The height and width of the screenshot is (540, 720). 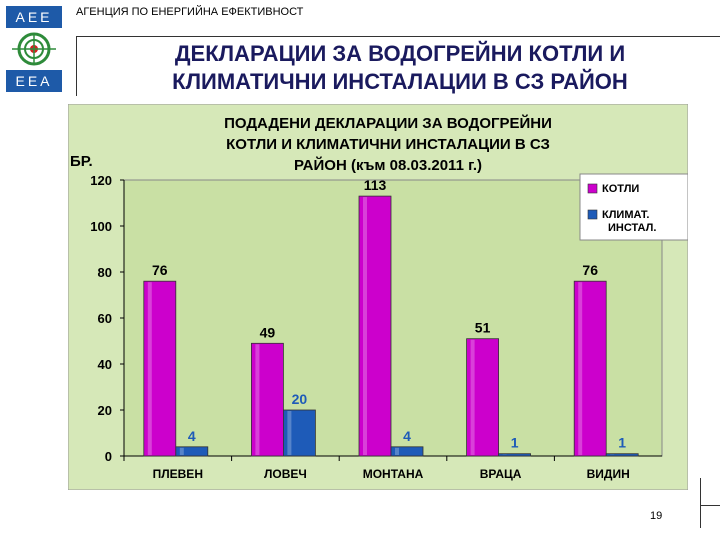 I want to click on agency-logo: AEE EEA, so click(x=34, y=49).